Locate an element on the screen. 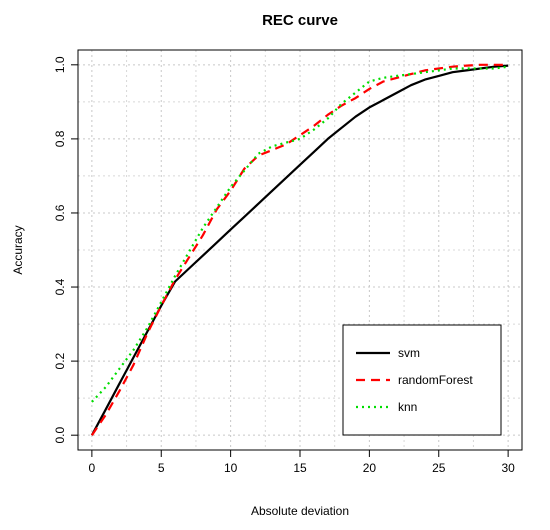 The height and width of the screenshot is (530, 550). y-tick-label: 0.4 is located at coordinates (60, 286).